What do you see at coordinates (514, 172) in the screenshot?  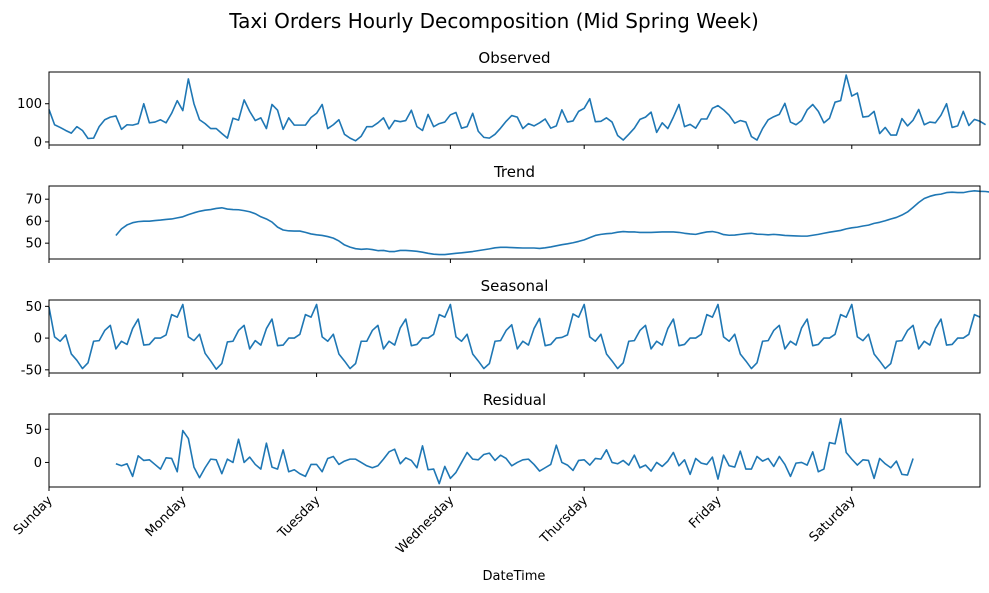 I see `panel-title-trend: Trend` at bounding box center [514, 172].